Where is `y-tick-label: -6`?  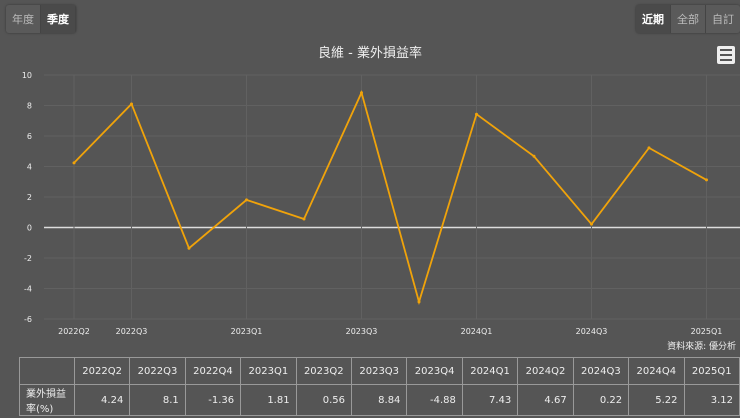 y-tick-label: -6 is located at coordinates (28, 319).